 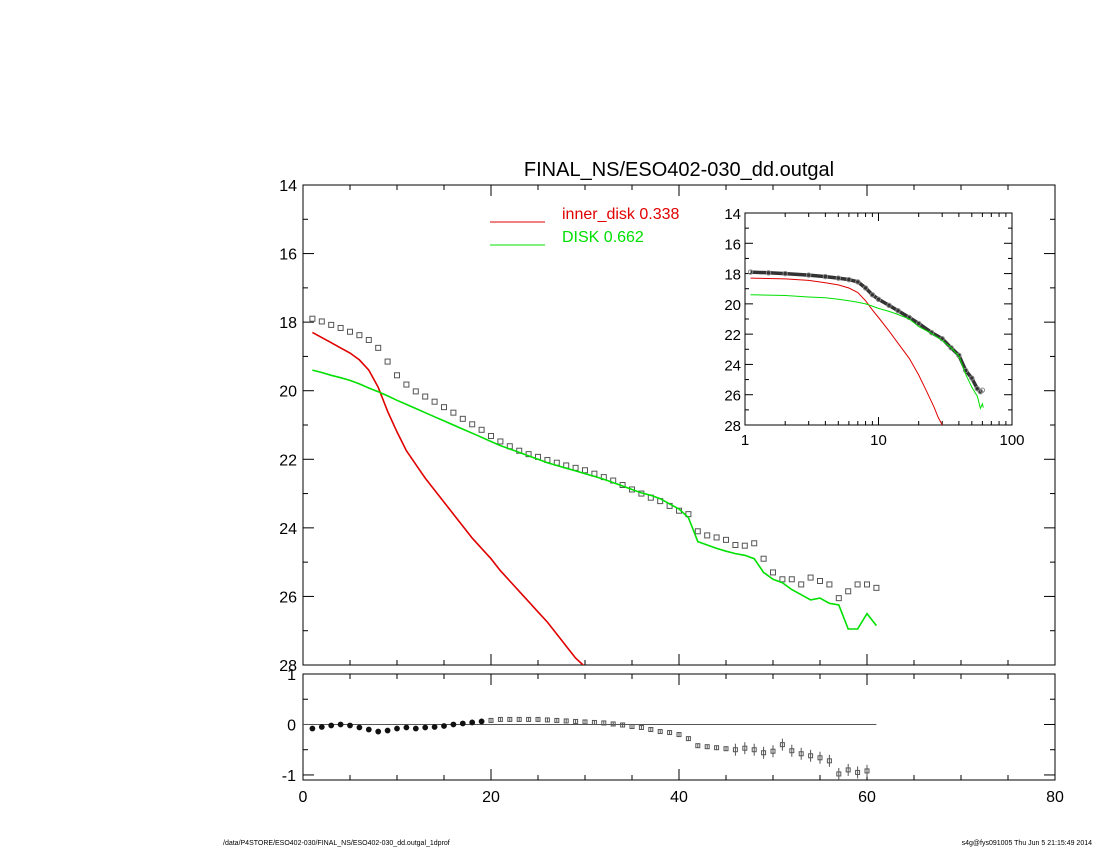 What do you see at coordinates (288, 460) in the screenshot?
I see `main-ytick-label: 22` at bounding box center [288, 460].